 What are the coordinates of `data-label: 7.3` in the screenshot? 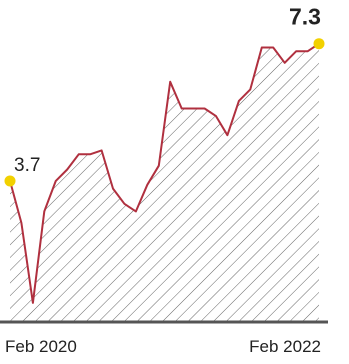 It's located at (305, 17).